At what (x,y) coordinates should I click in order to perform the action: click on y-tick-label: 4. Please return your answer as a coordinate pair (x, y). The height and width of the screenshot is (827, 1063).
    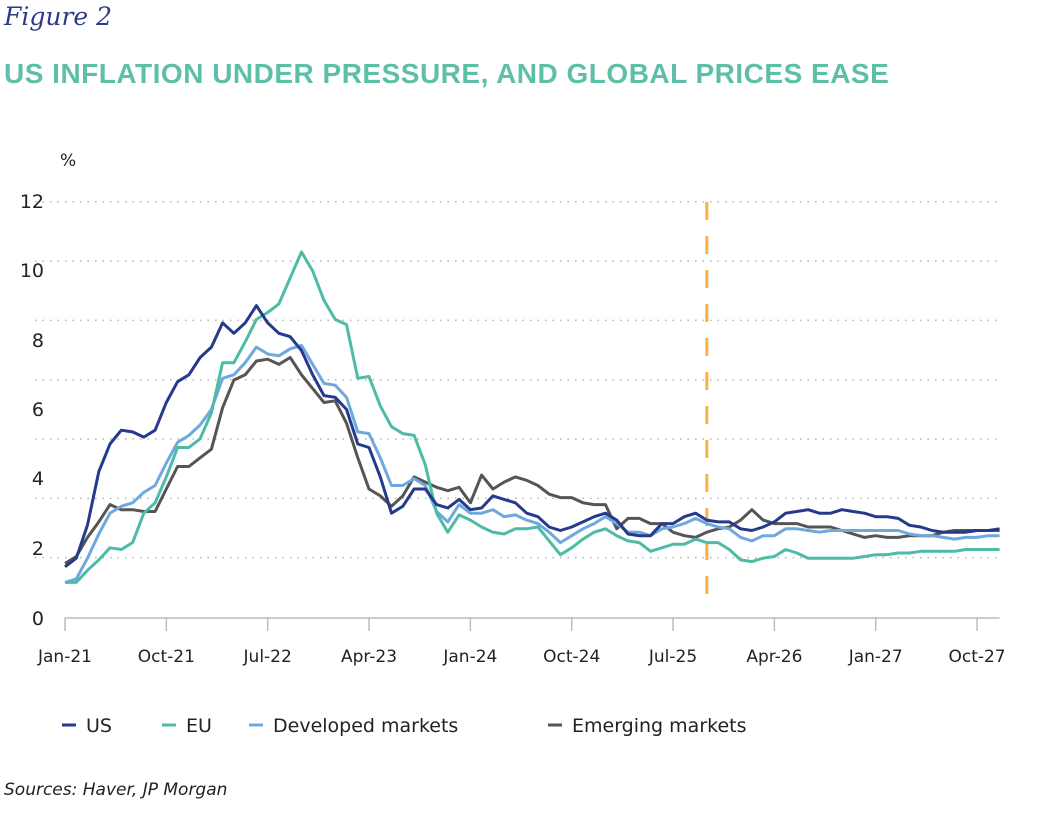
    Looking at the image, I should click on (38, 479).